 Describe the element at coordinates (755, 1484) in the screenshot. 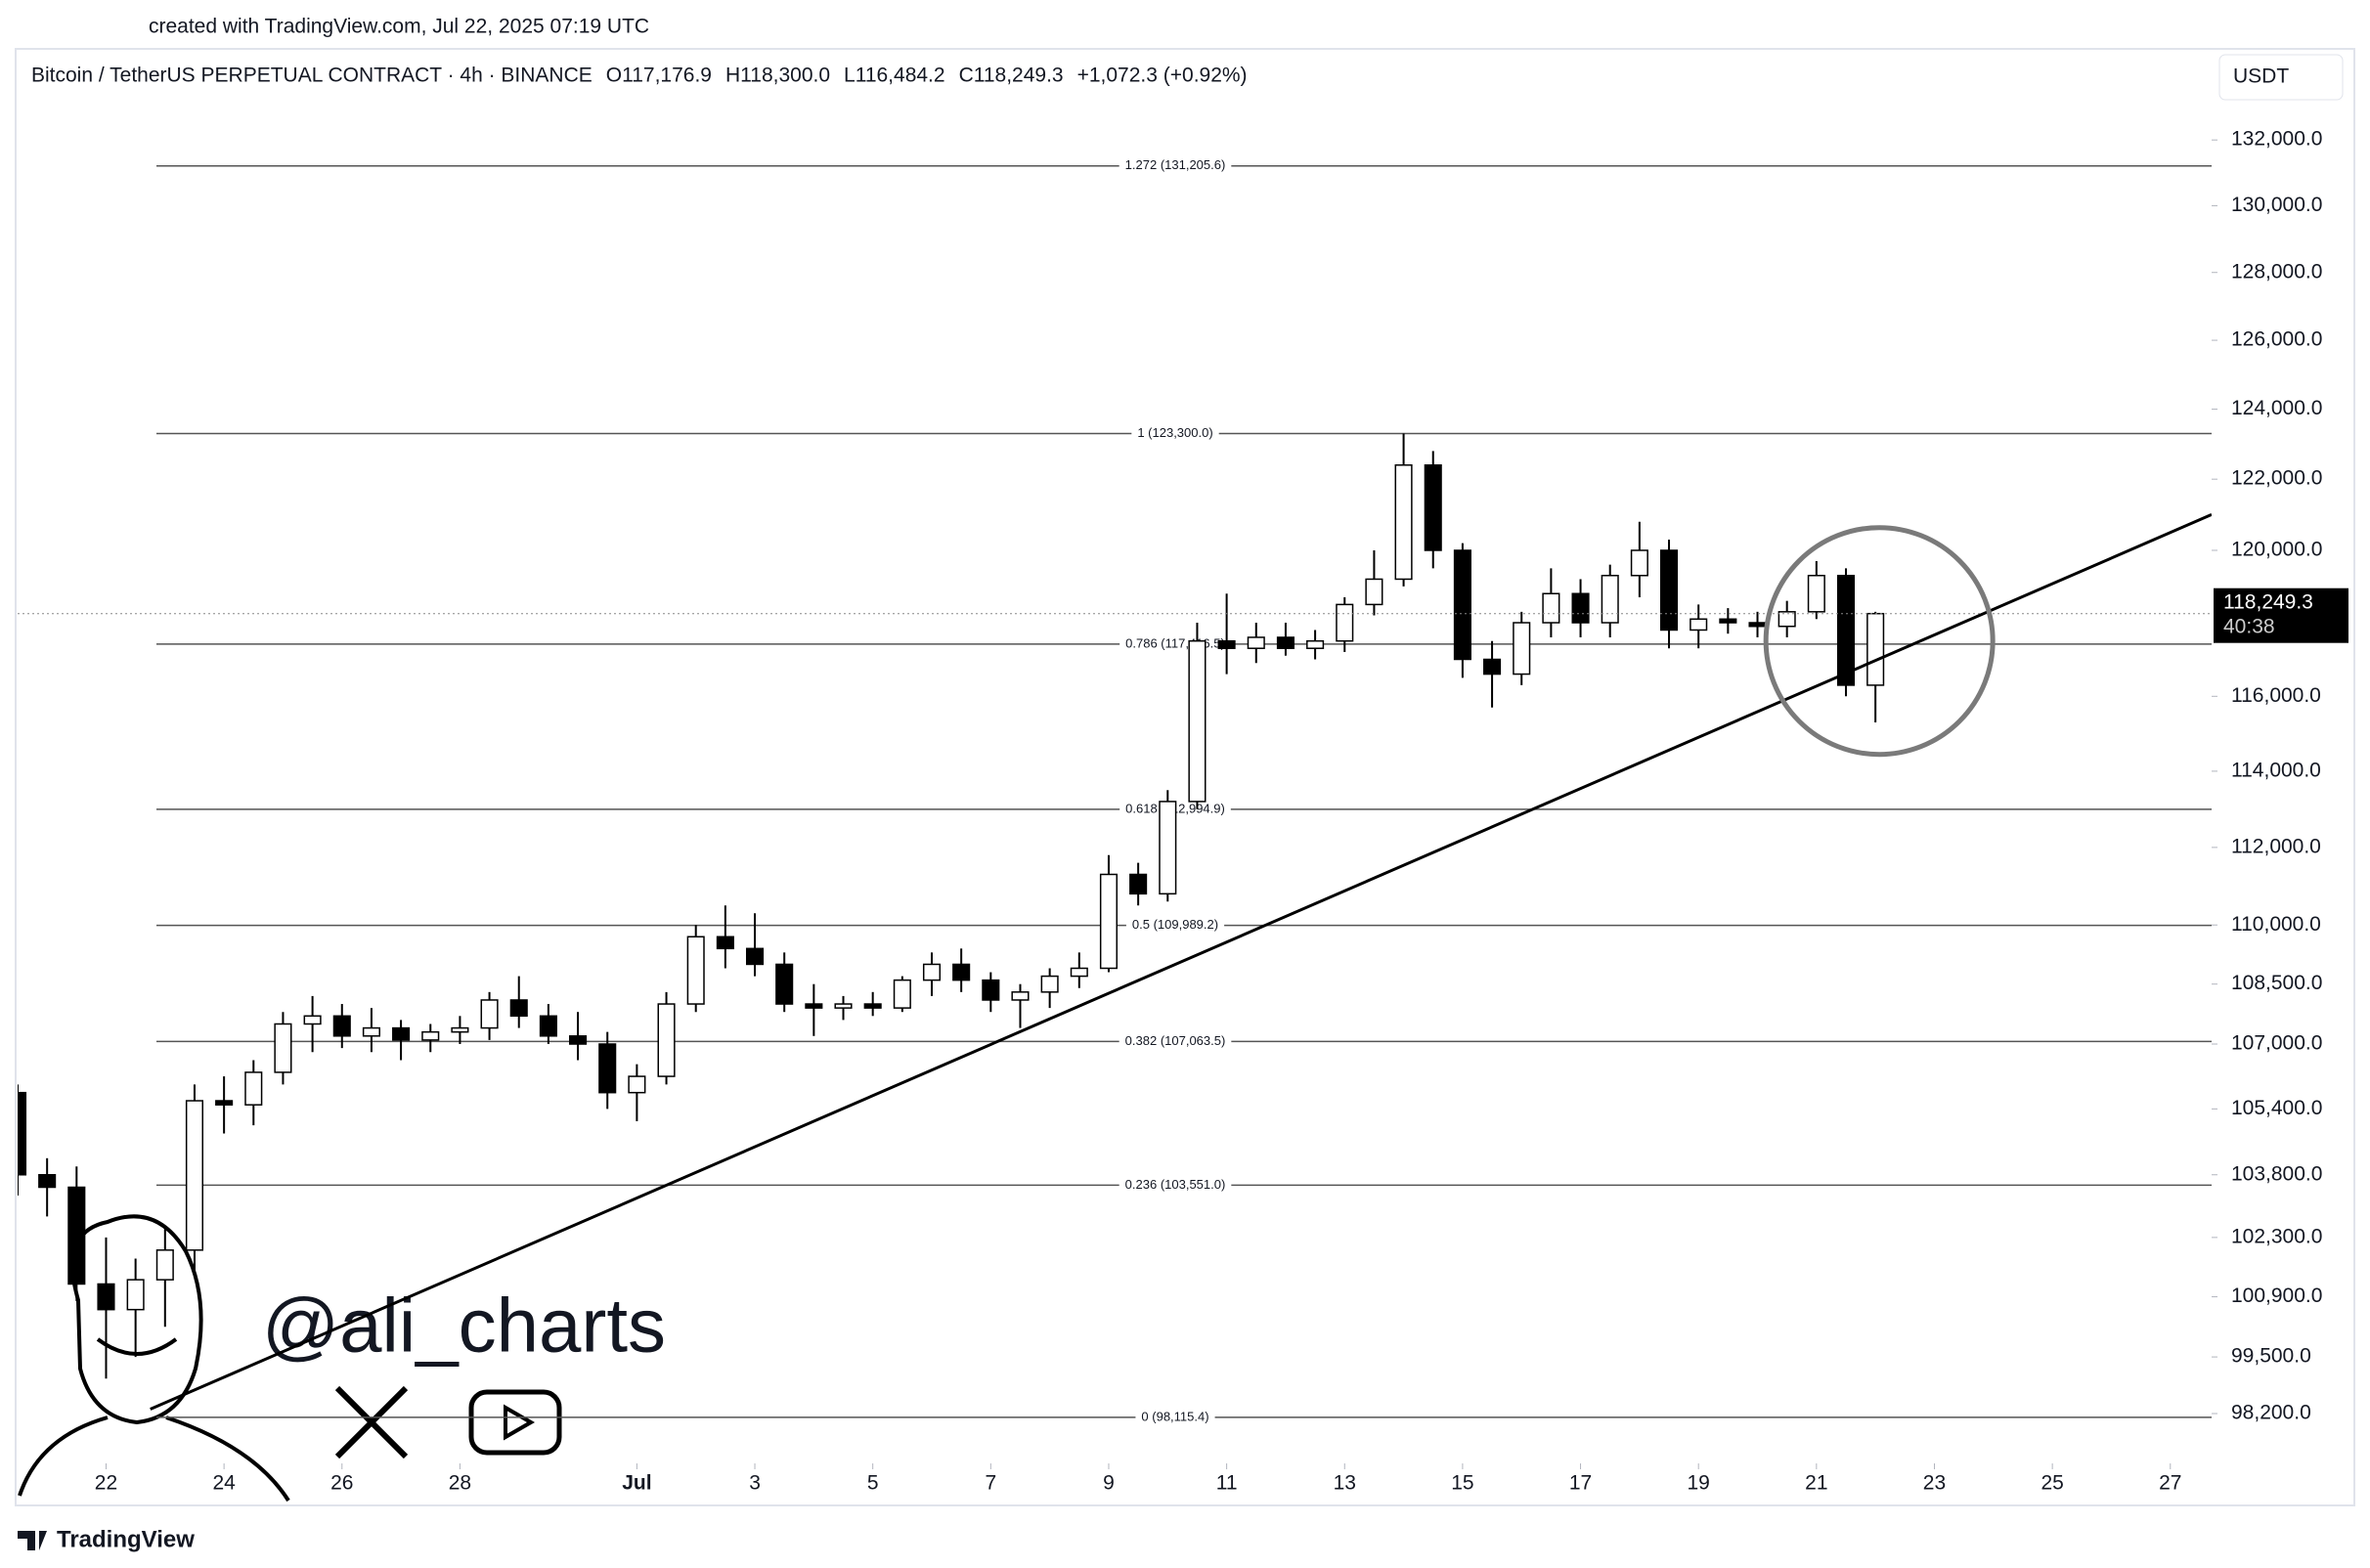

I see `x-tick-label: 3` at that location.